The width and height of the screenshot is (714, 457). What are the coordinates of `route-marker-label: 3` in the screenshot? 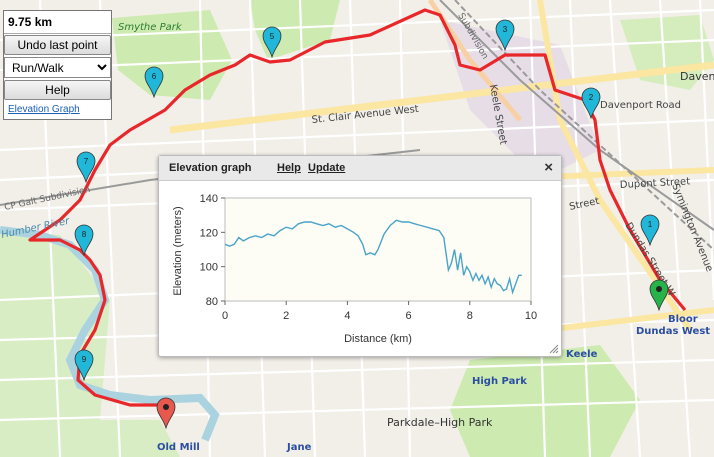 It's located at (505, 29).